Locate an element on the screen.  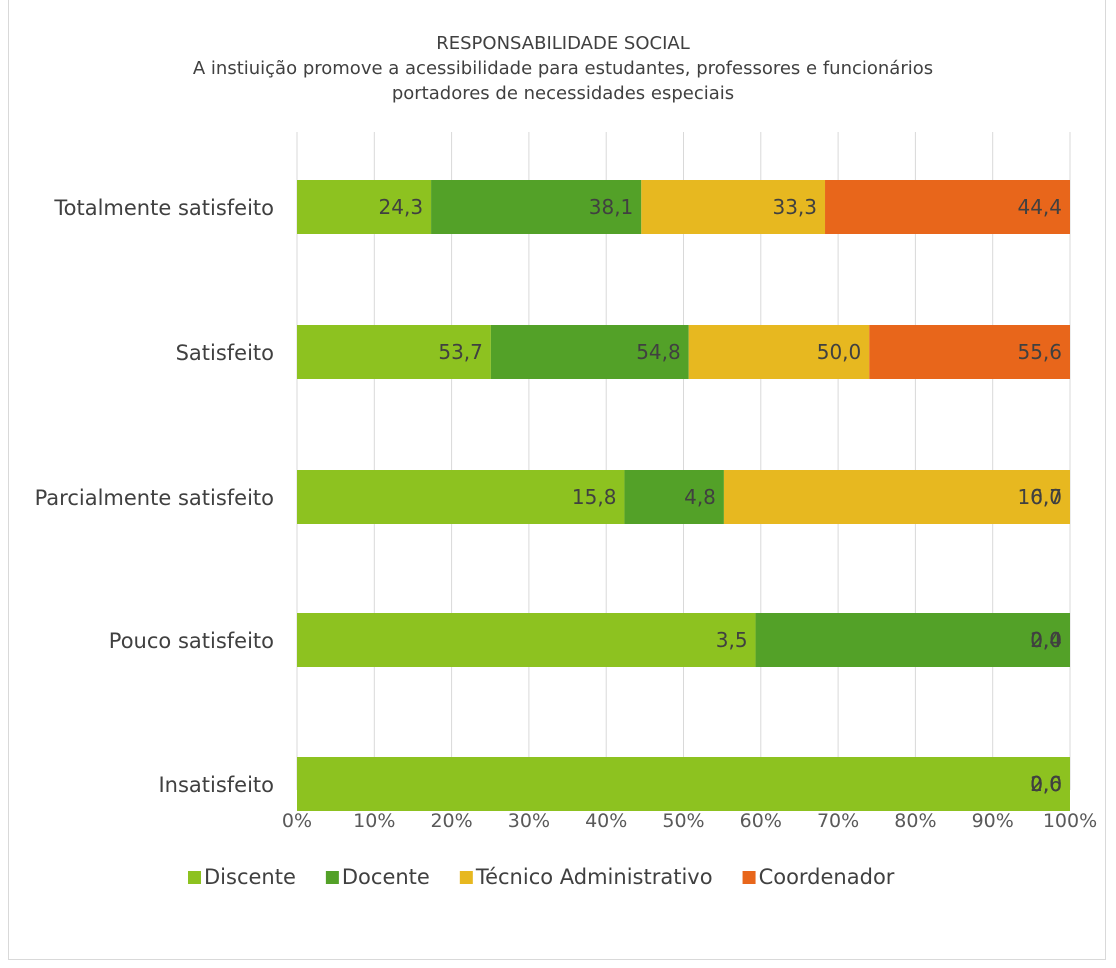
data-label: 15,8 is located at coordinates (594, 497).